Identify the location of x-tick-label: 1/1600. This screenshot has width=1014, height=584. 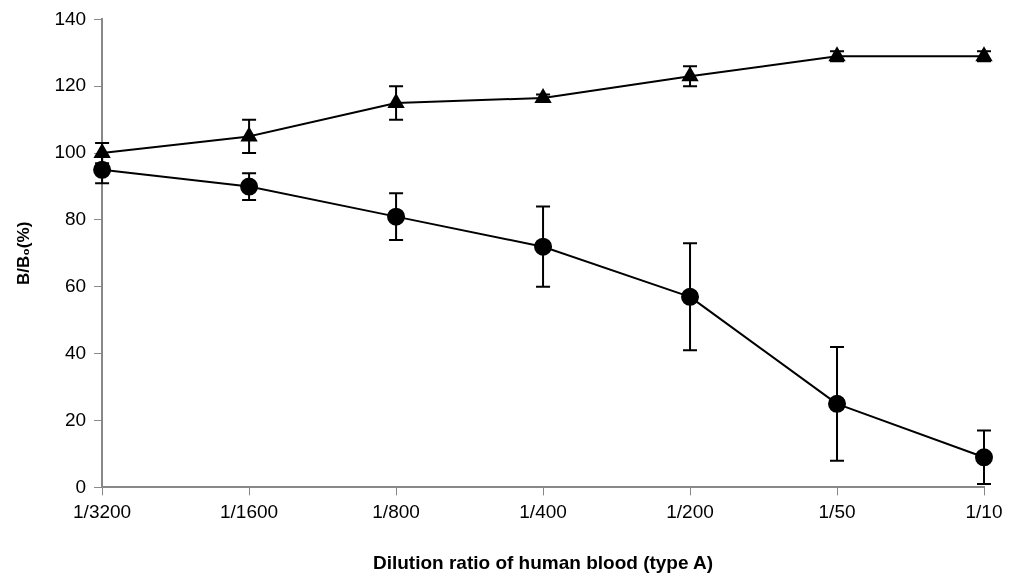
(249, 512).